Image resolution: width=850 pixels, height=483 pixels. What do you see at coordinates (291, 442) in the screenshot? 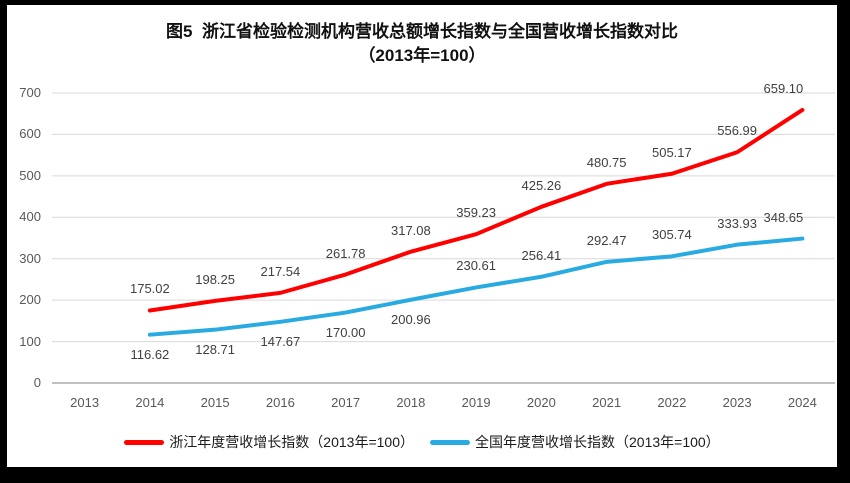
I see `legend-label-zhejiang: 浙江年度营收增长指数（2013年=100）` at bounding box center [291, 442].